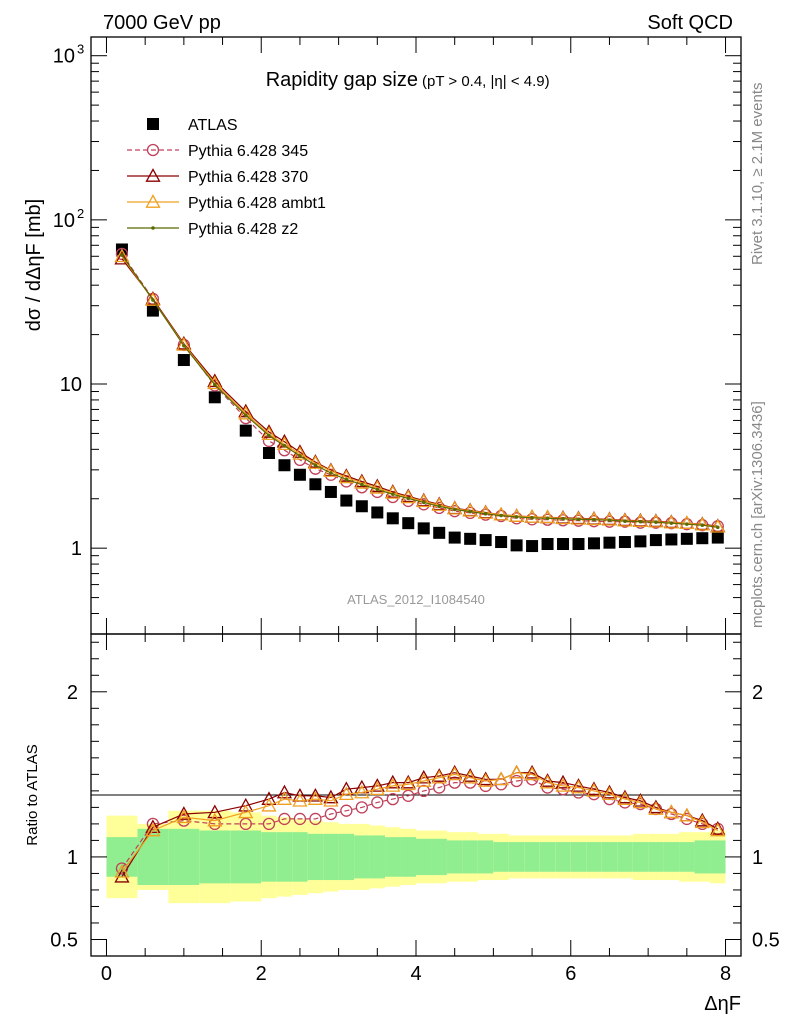  Describe the element at coordinates (80, 213) in the screenshot. I see `y-tick-label-exponent: 2` at that location.